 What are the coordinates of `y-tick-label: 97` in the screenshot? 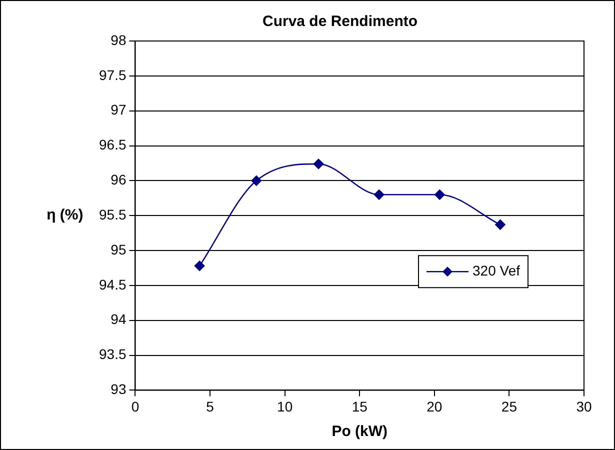 It's located at (118, 110).